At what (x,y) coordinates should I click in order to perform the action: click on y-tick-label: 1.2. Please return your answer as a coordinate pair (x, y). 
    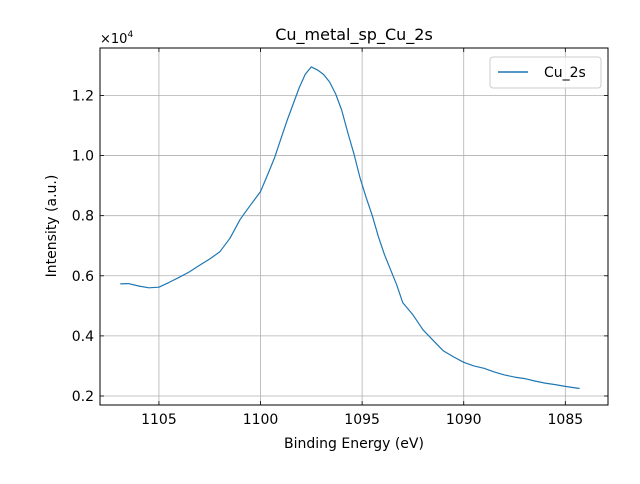
    Looking at the image, I should click on (83, 96).